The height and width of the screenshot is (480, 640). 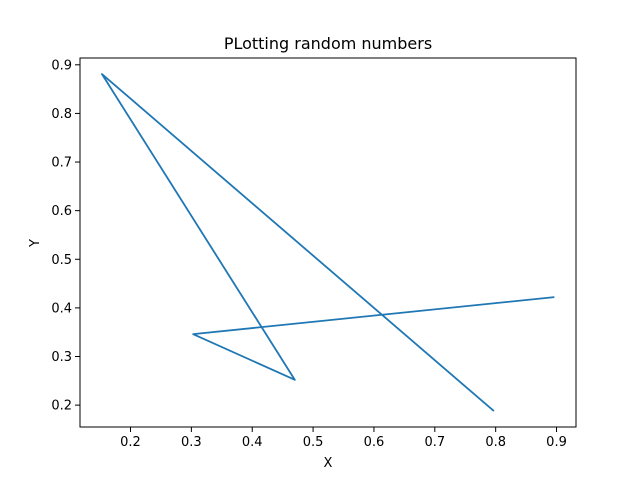 I want to click on x-tick-label: 0.9, so click(x=556, y=442).